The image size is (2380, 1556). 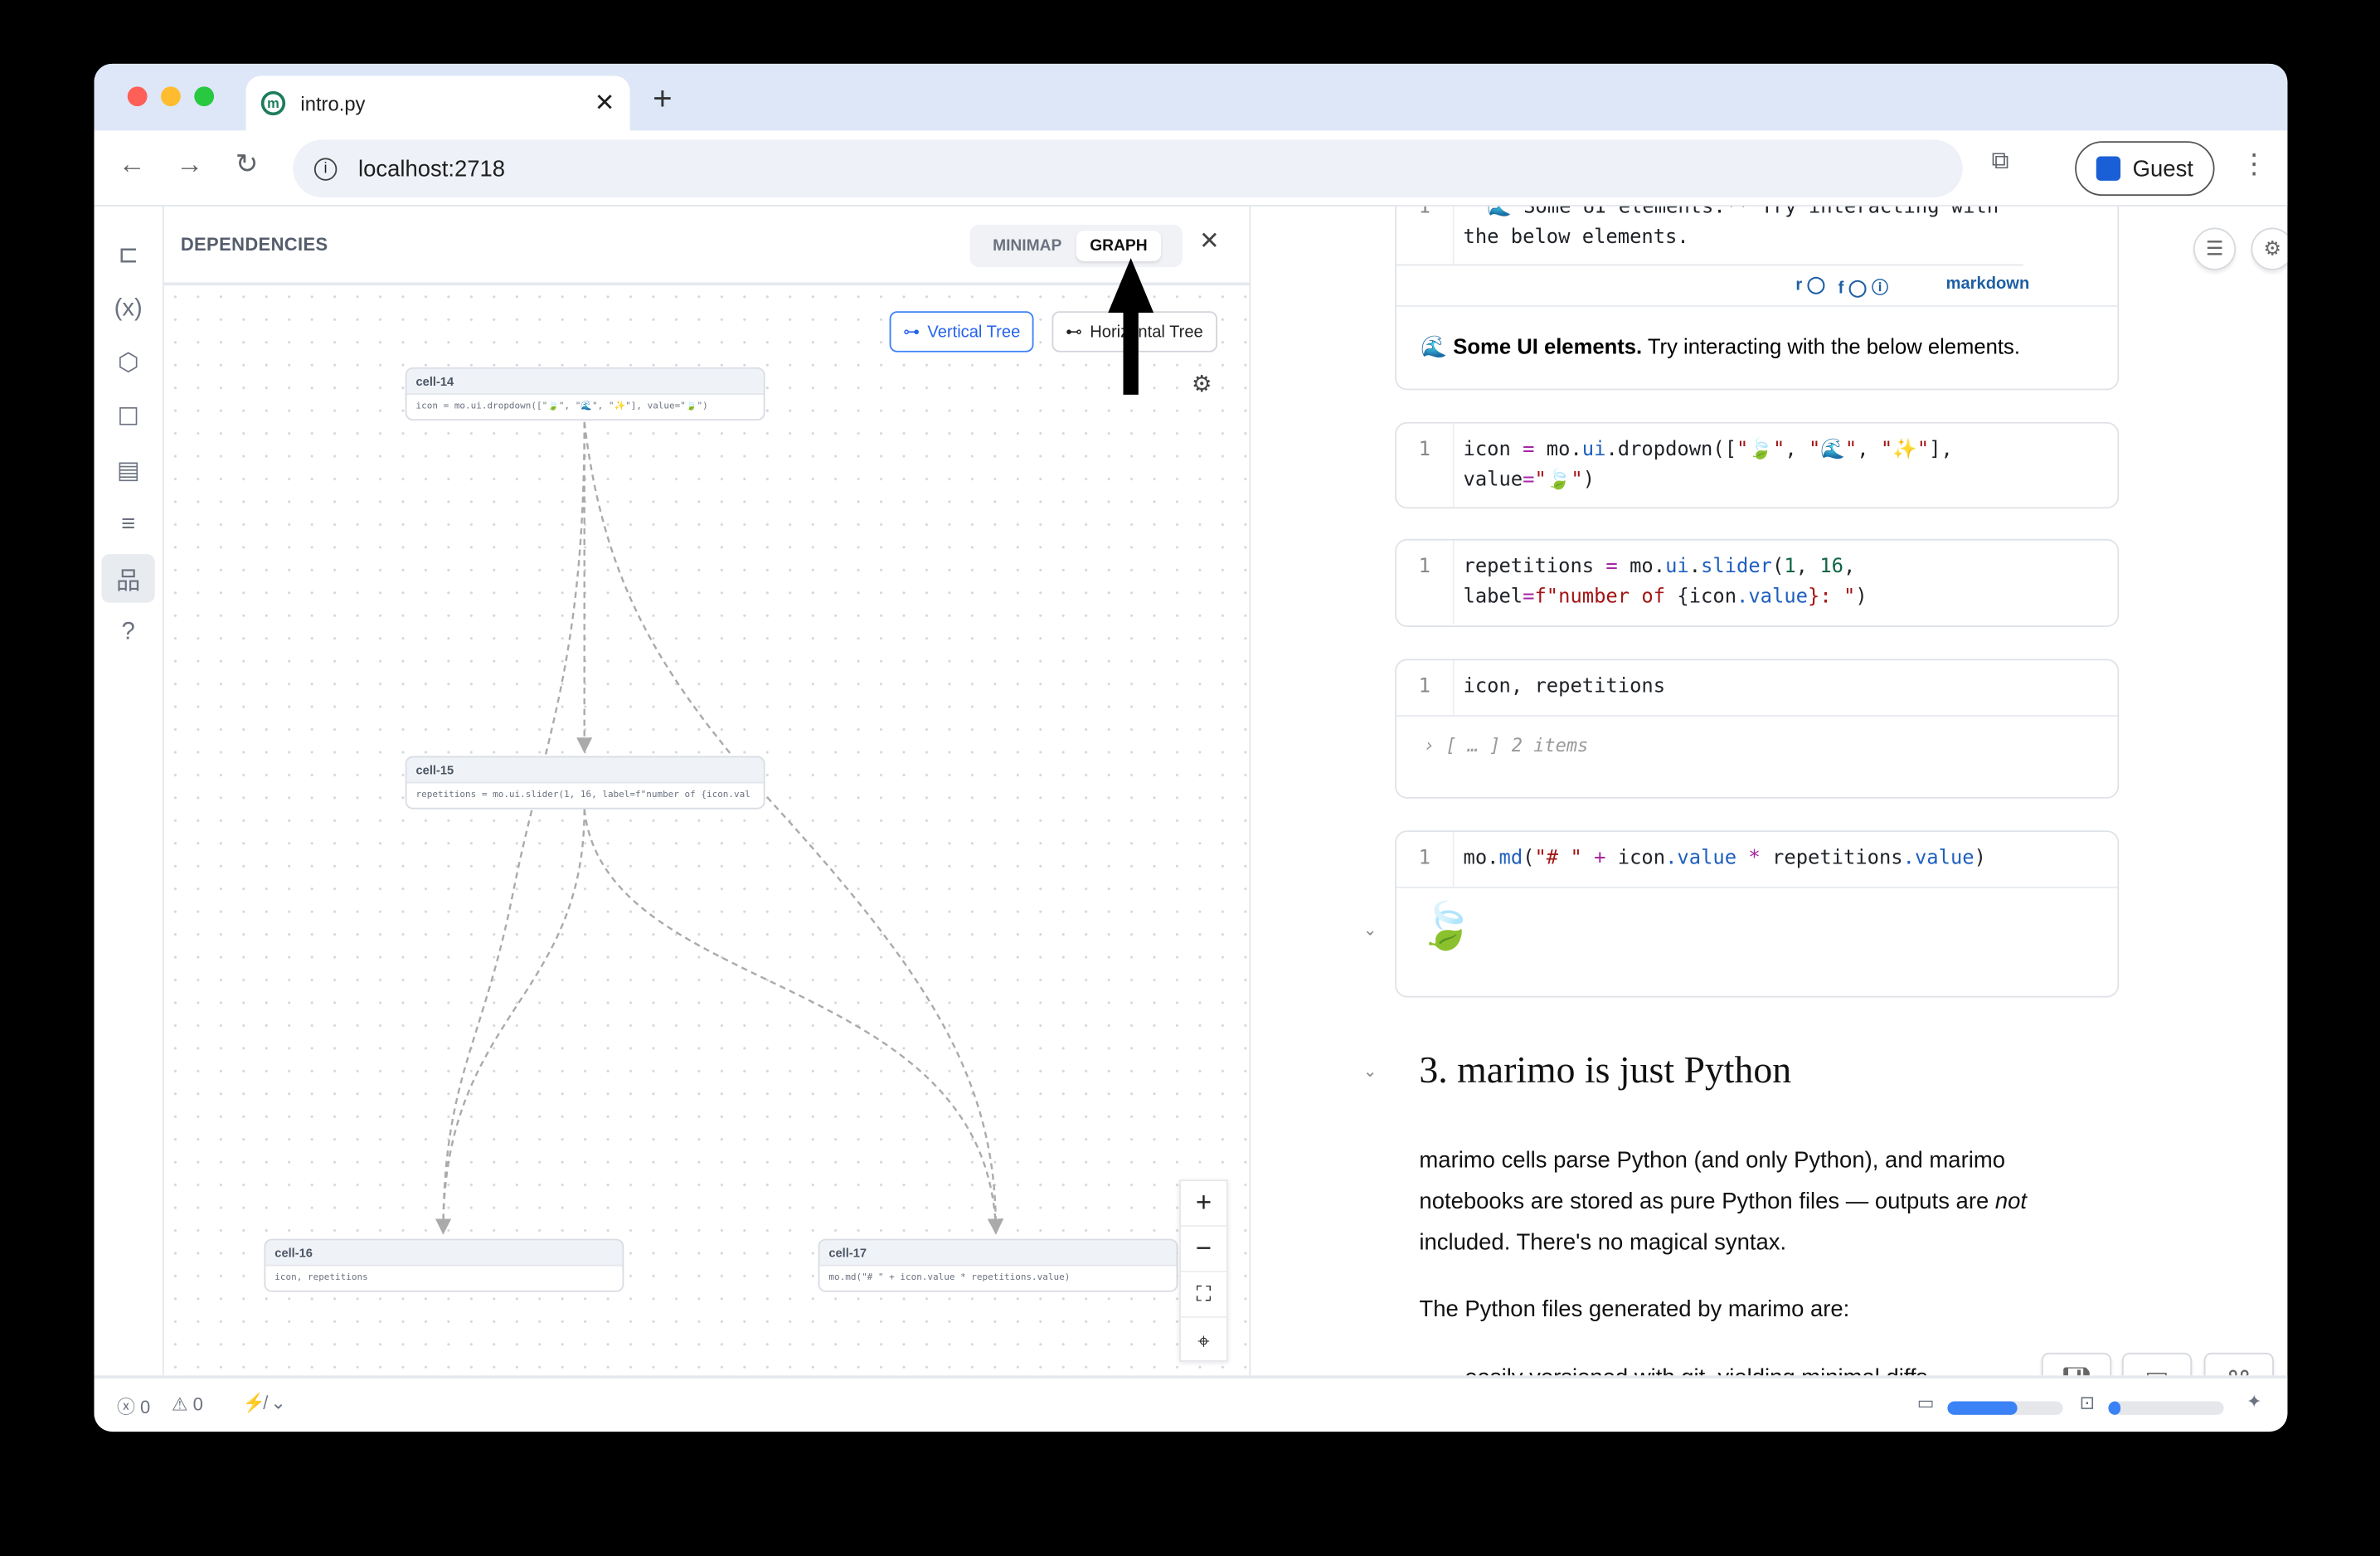 What do you see at coordinates (190, 163) in the screenshot?
I see `forward-icon: →` at bounding box center [190, 163].